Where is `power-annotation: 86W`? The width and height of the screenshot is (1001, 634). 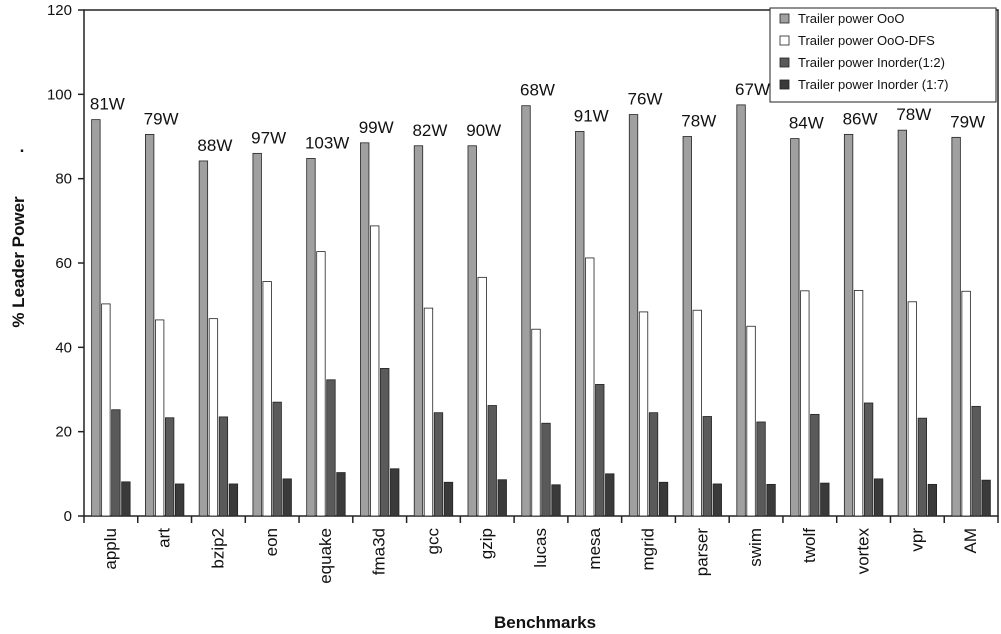 power-annotation: 86W is located at coordinates (860, 118).